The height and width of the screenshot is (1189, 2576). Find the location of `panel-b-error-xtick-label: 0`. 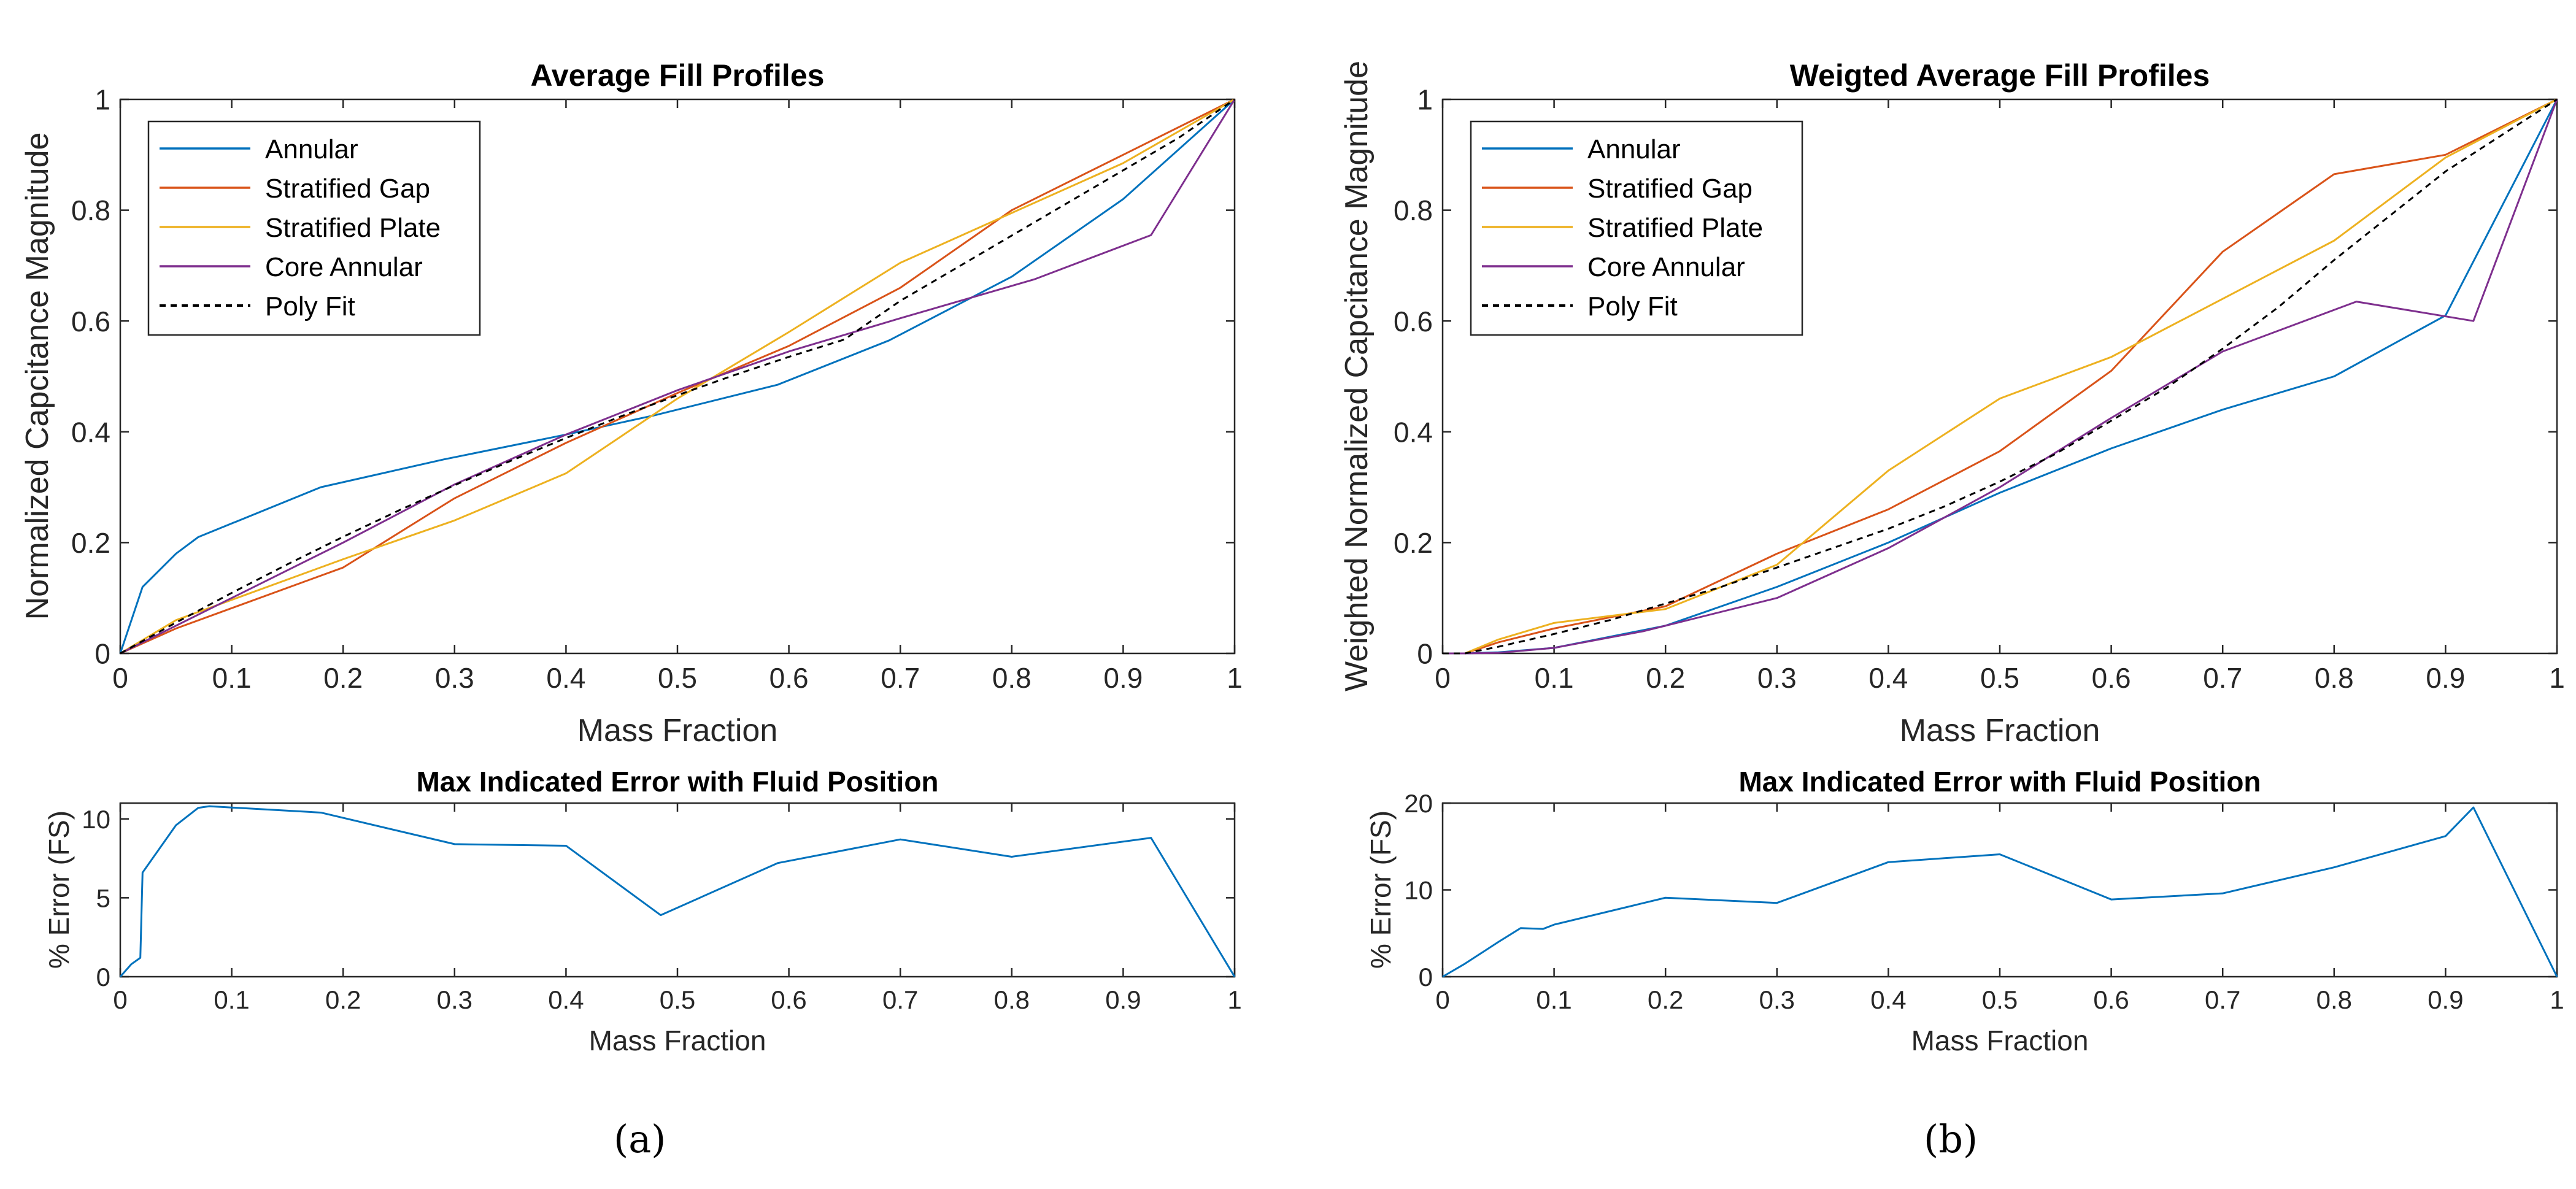

panel-b-error-xtick-label: 0 is located at coordinates (1442, 1000).